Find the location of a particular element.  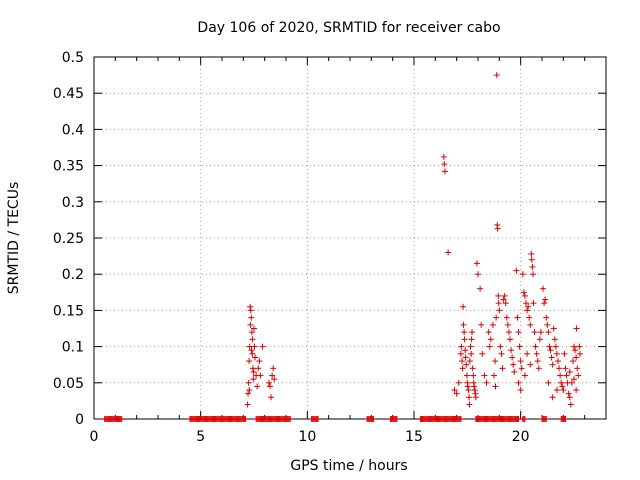

y-tick-label: 0.2 is located at coordinates (73, 275).